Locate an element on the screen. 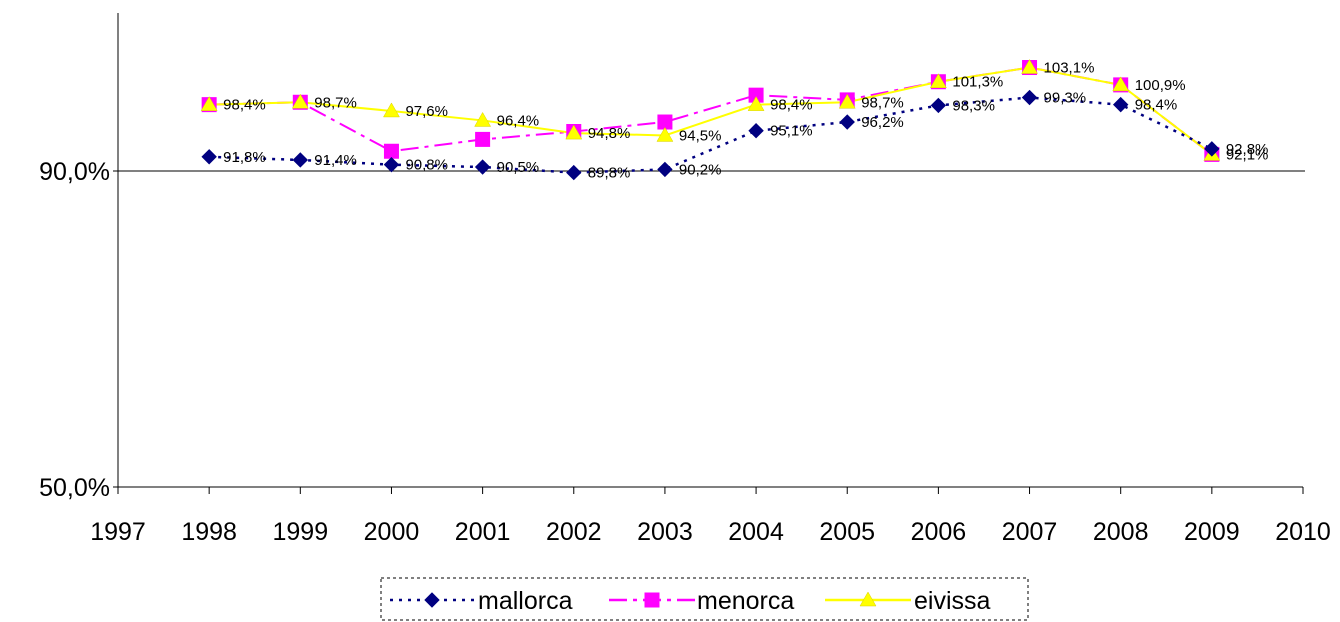  x-tick-label: 2003 is located at coordinates (665, 532).